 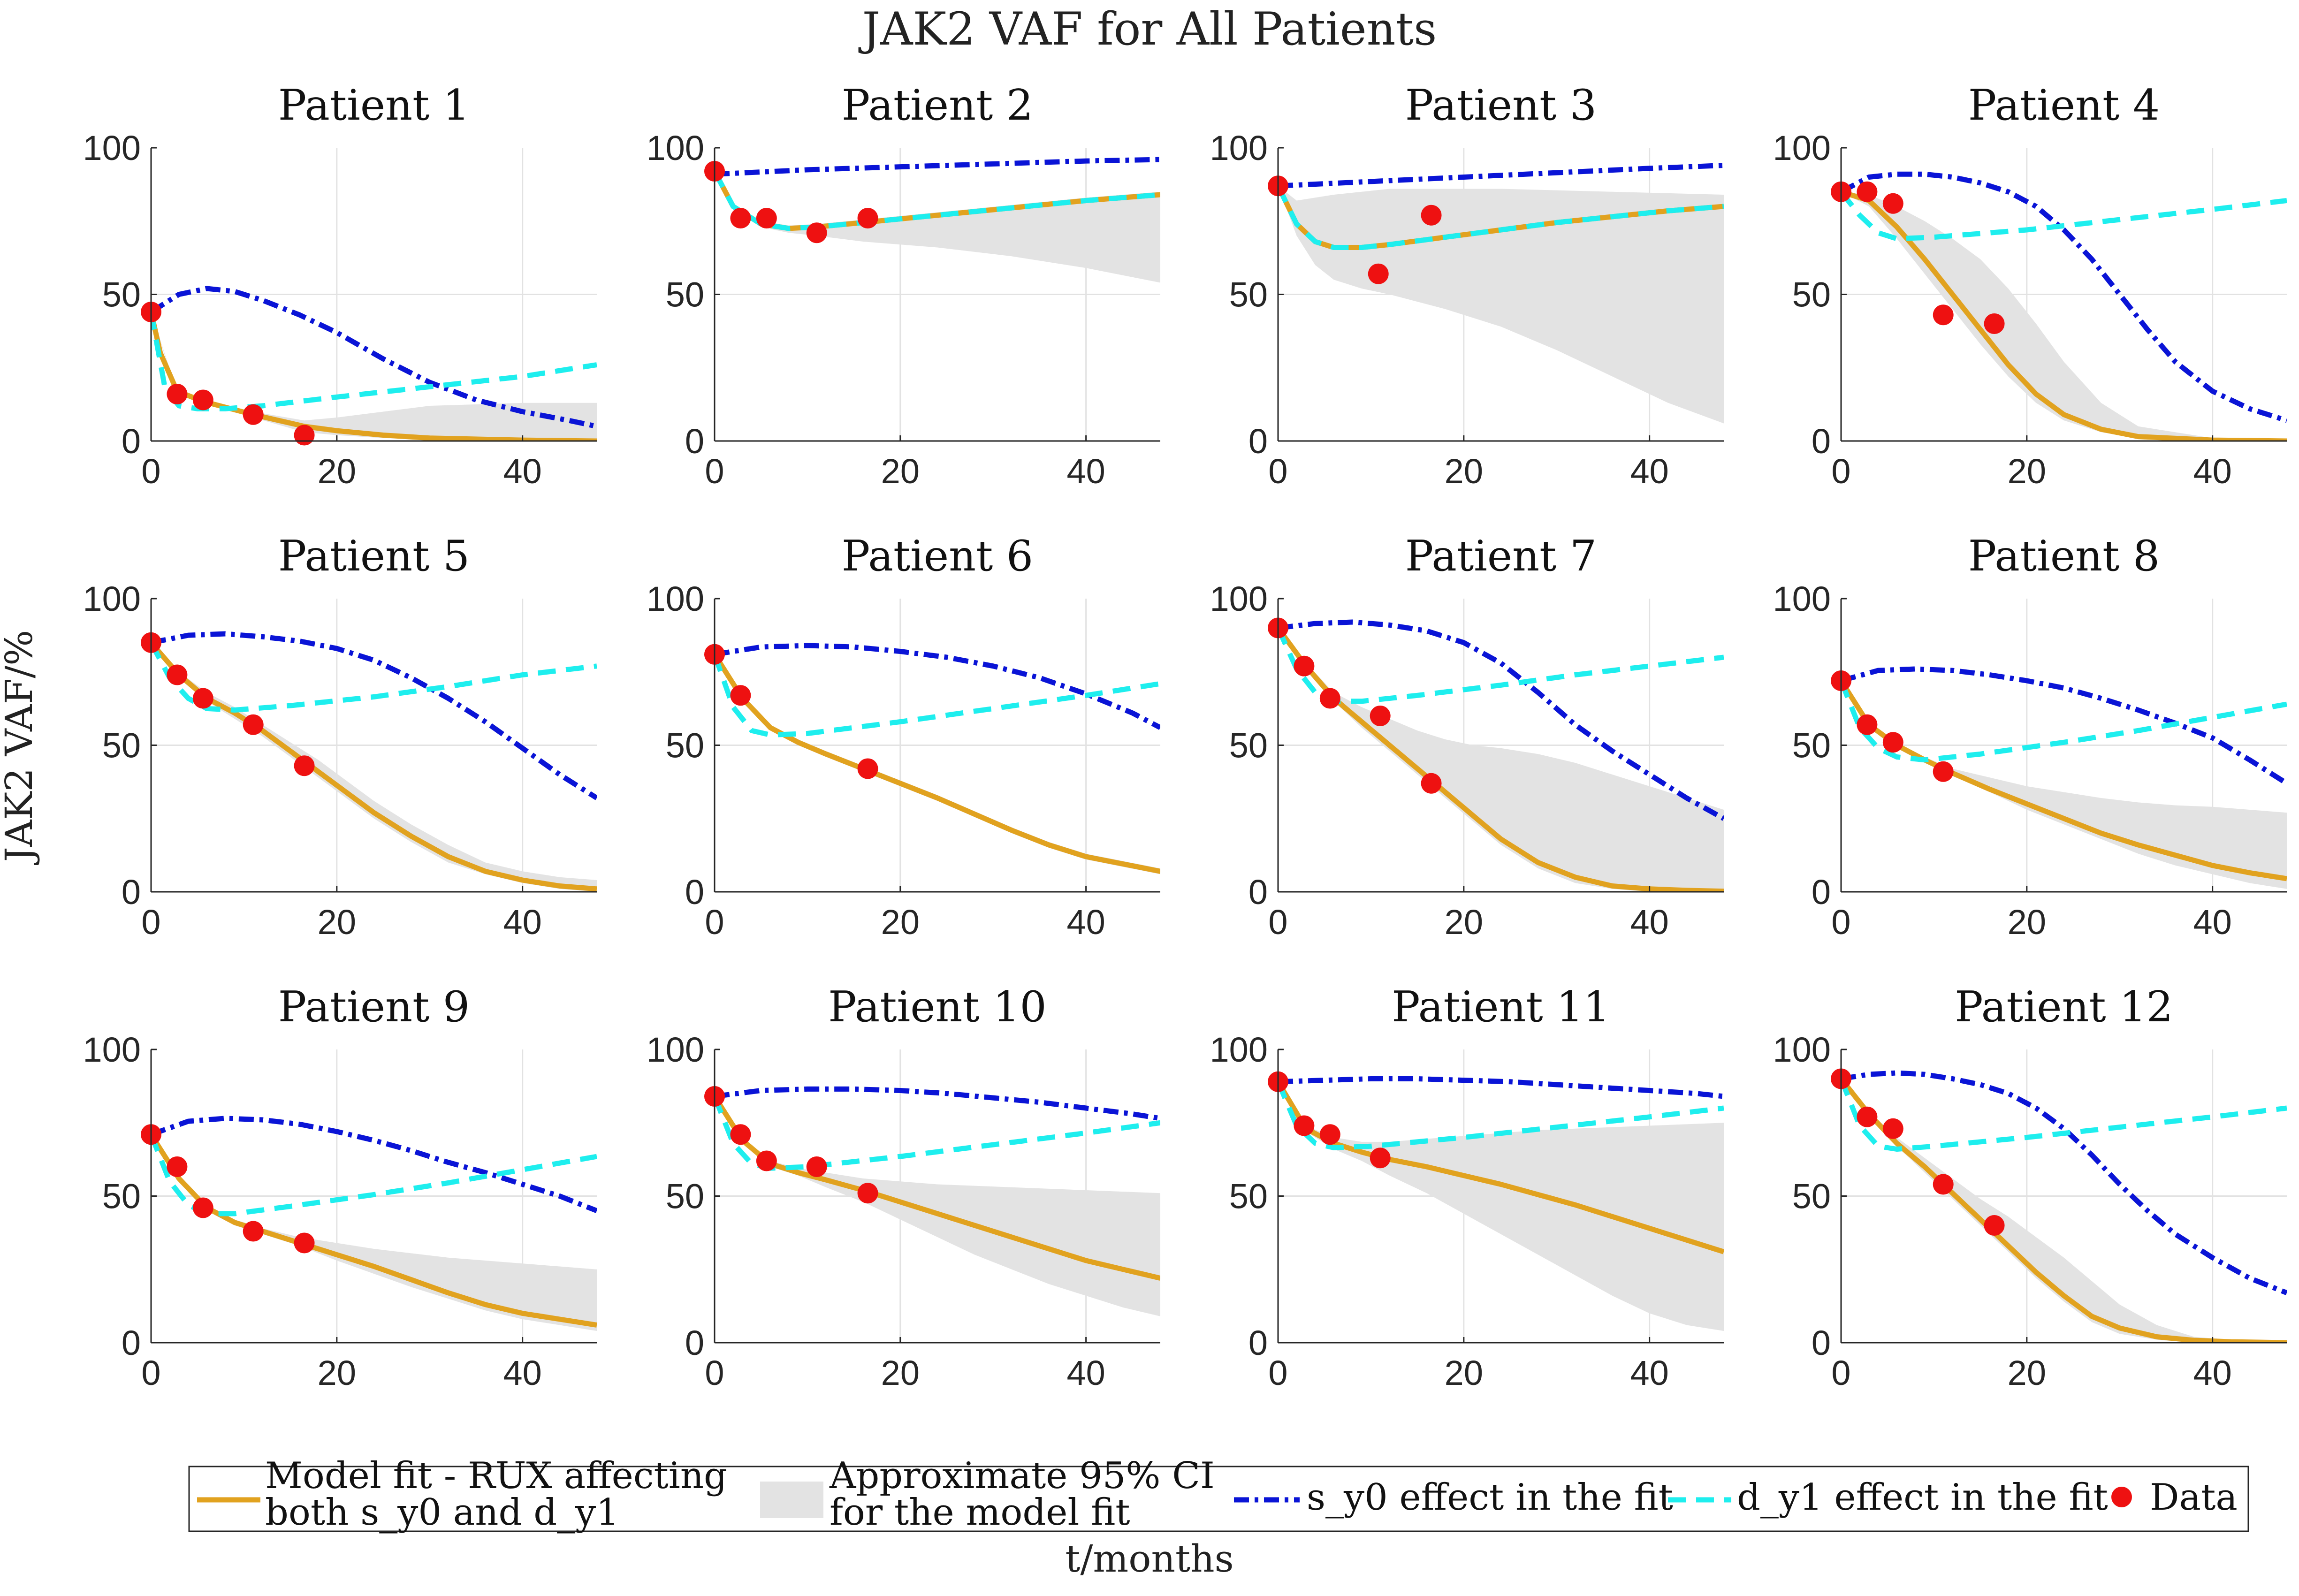 What do you see at coordinates (1149, 1559) in the screenshot?
I see `x-axis-label: t/months` at bounding box center [1149, 1559].